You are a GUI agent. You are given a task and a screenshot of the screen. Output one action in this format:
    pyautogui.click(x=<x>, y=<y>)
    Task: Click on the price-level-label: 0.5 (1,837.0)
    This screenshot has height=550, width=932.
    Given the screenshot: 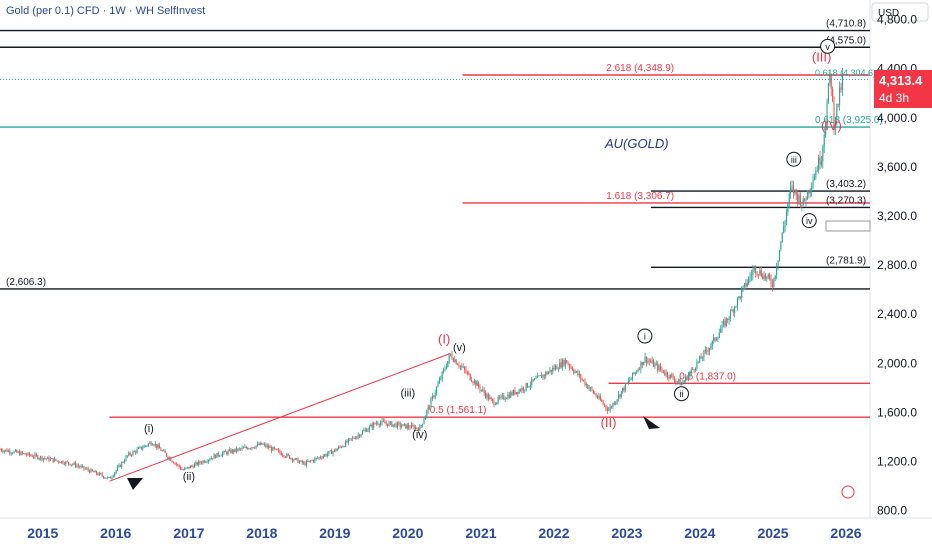 What is the action you would take?
    pyautogui.click(x=707, y=376)
    